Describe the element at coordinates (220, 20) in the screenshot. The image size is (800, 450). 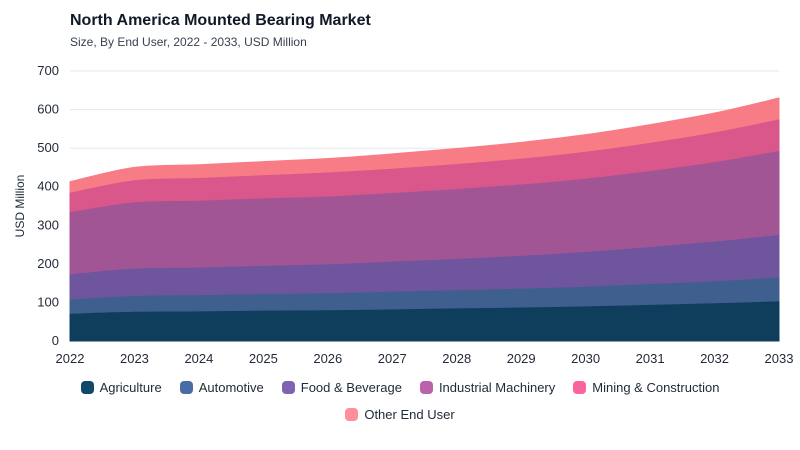
I see `chart-title: North America Mounted Bearing Market` at that location.